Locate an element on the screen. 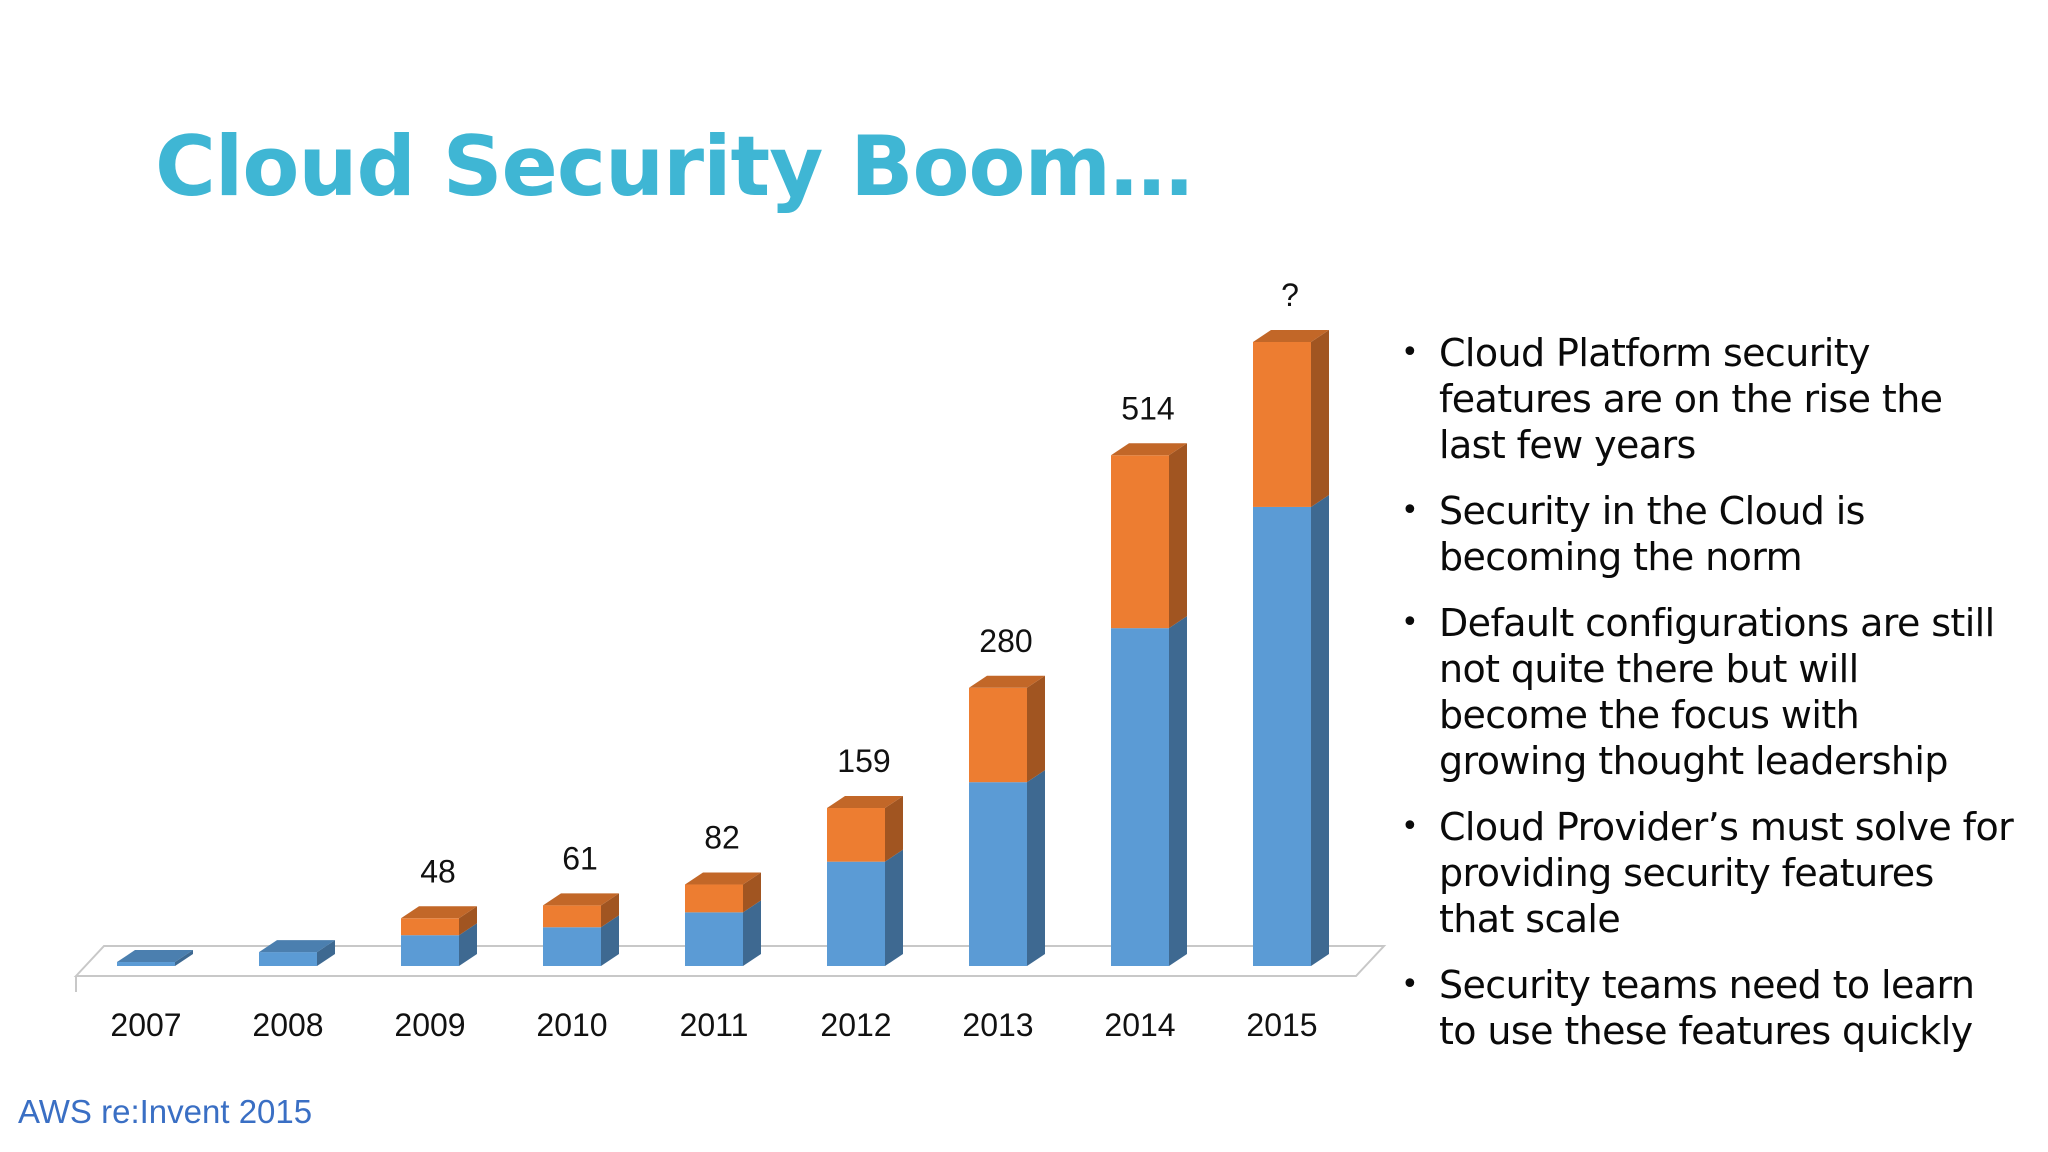  x-tick-label-2007: 2007 is located at coordinates (145, 1025).